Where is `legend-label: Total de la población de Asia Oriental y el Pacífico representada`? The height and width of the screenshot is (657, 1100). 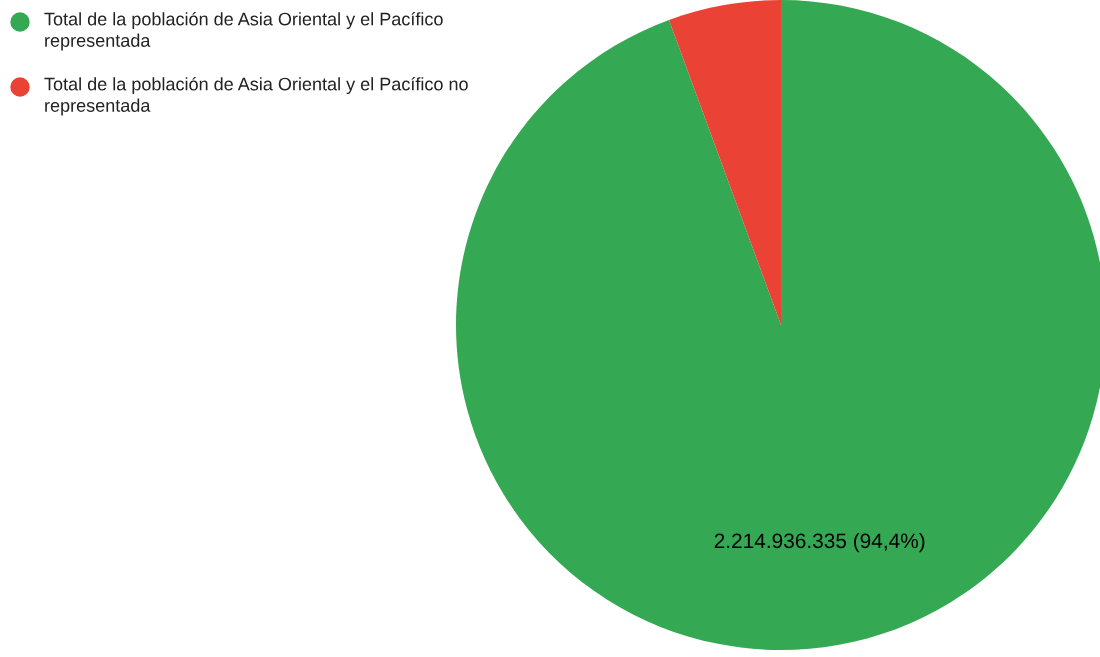
legend-label: Total de la población de Asia Oriental y el Pacífico representada is located at coordinates (243, 31).